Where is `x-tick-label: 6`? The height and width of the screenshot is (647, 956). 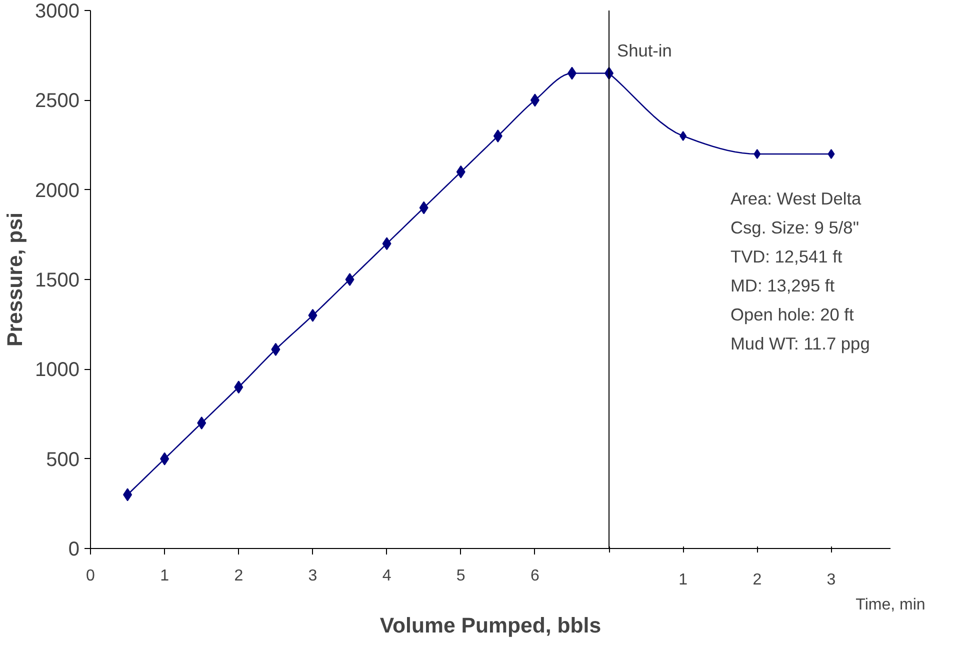
x-tick-label: 6 is located at coordinates (535, 576).